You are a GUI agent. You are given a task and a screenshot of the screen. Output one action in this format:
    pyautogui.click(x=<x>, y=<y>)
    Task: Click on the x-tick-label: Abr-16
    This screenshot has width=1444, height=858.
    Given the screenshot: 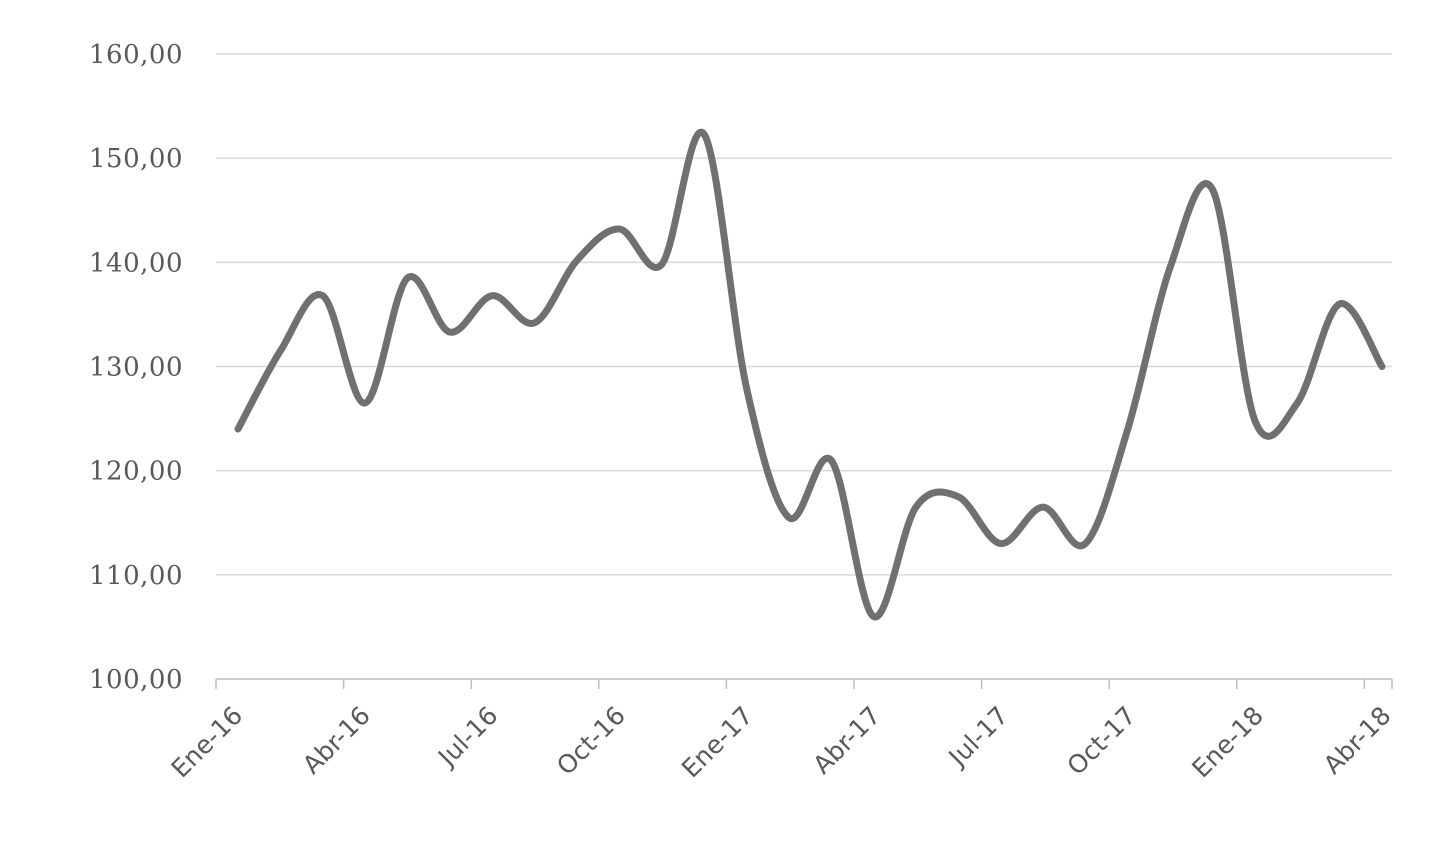 What is the action you would take?
    pyautogui.click(x=336, y=740)
    